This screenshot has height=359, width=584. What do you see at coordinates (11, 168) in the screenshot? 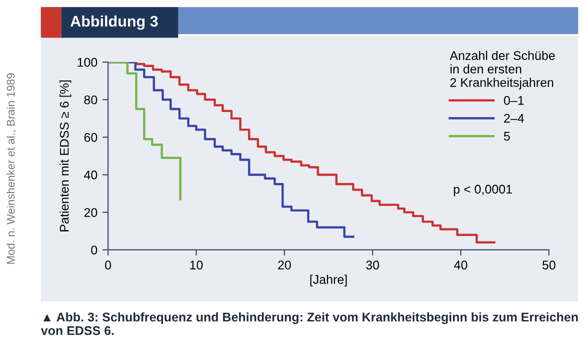
I see `text: Mod. n. Weinshenker et al., Brain 1989` at bounding box center [11, 168].